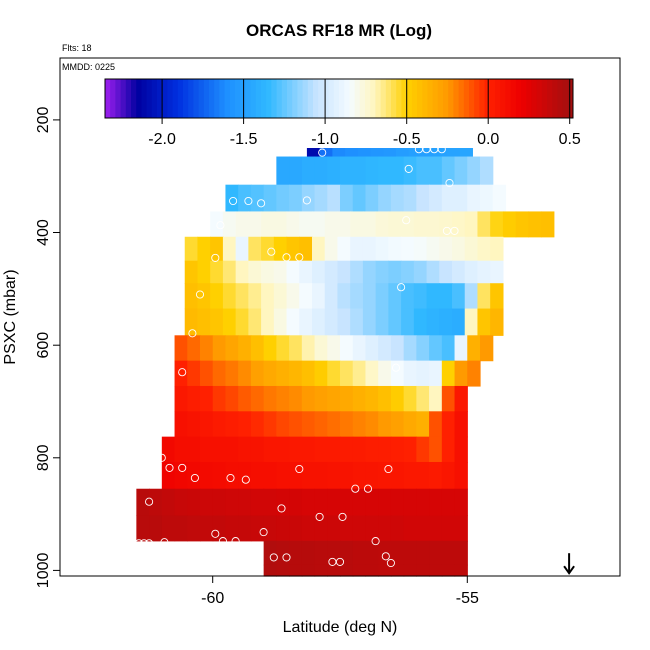 The image size is (650, 650). What do you see at coordinates (339, 98) in the screenshot?
I see `colorbar` at bounding box center [339, 98].